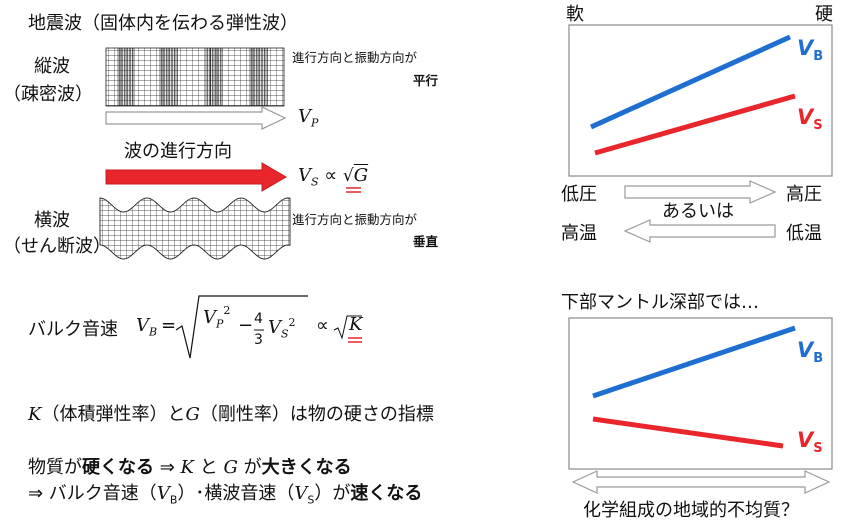 This screenshot has width=851, height=522. I want to click on bulk-vb: VB, so click(147, 327).